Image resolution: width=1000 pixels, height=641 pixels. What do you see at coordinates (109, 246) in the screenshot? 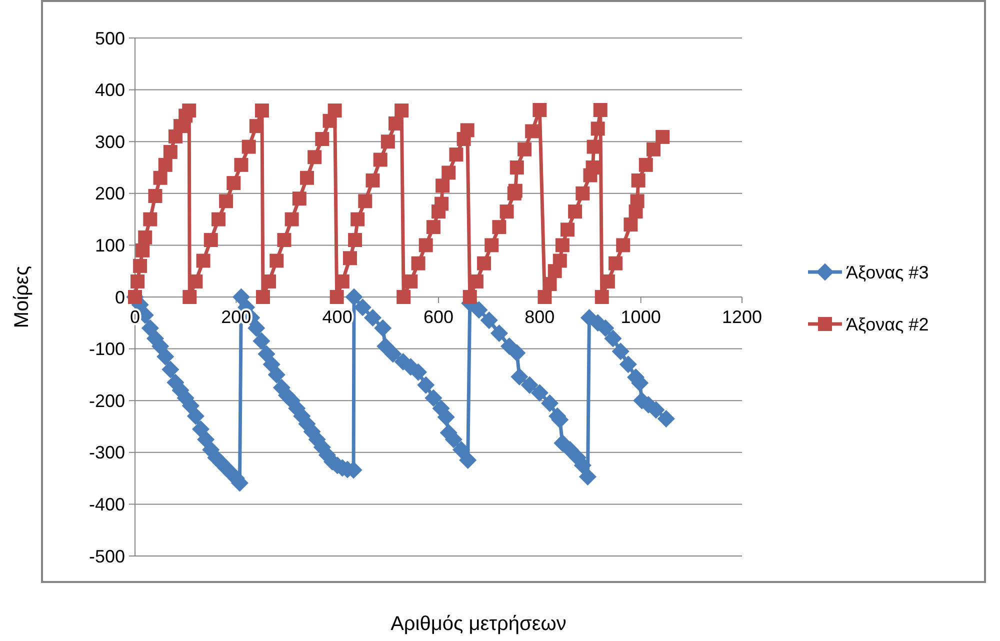
I see `y-tick-label: 100` at bounding box center [109, 246].